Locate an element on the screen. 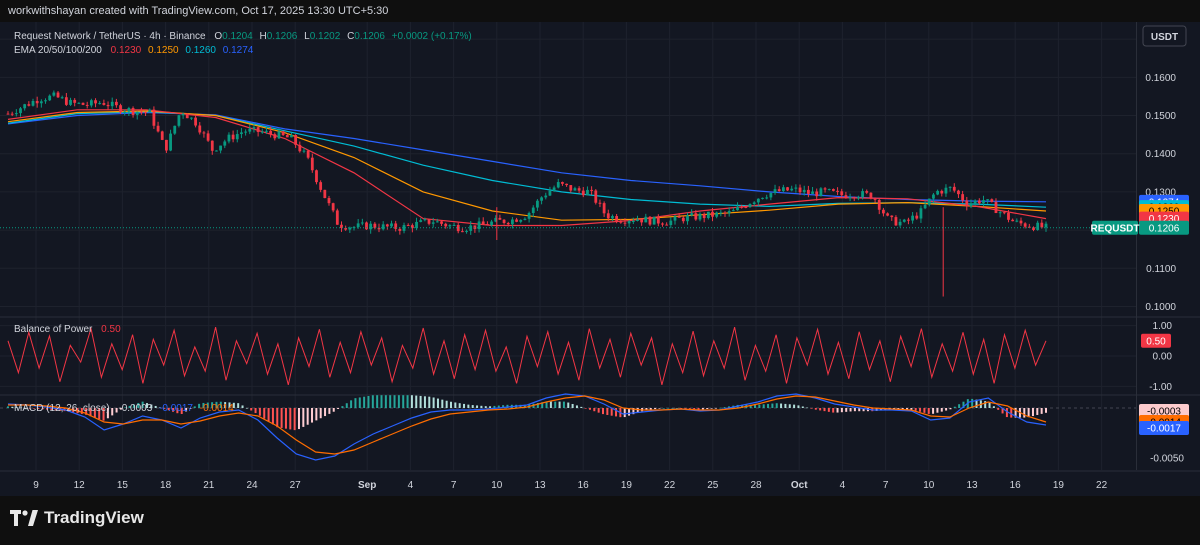 The width and height of the screenshot is (1200, 545). bop-value: 0.50 is located at coordinates (111, 329).